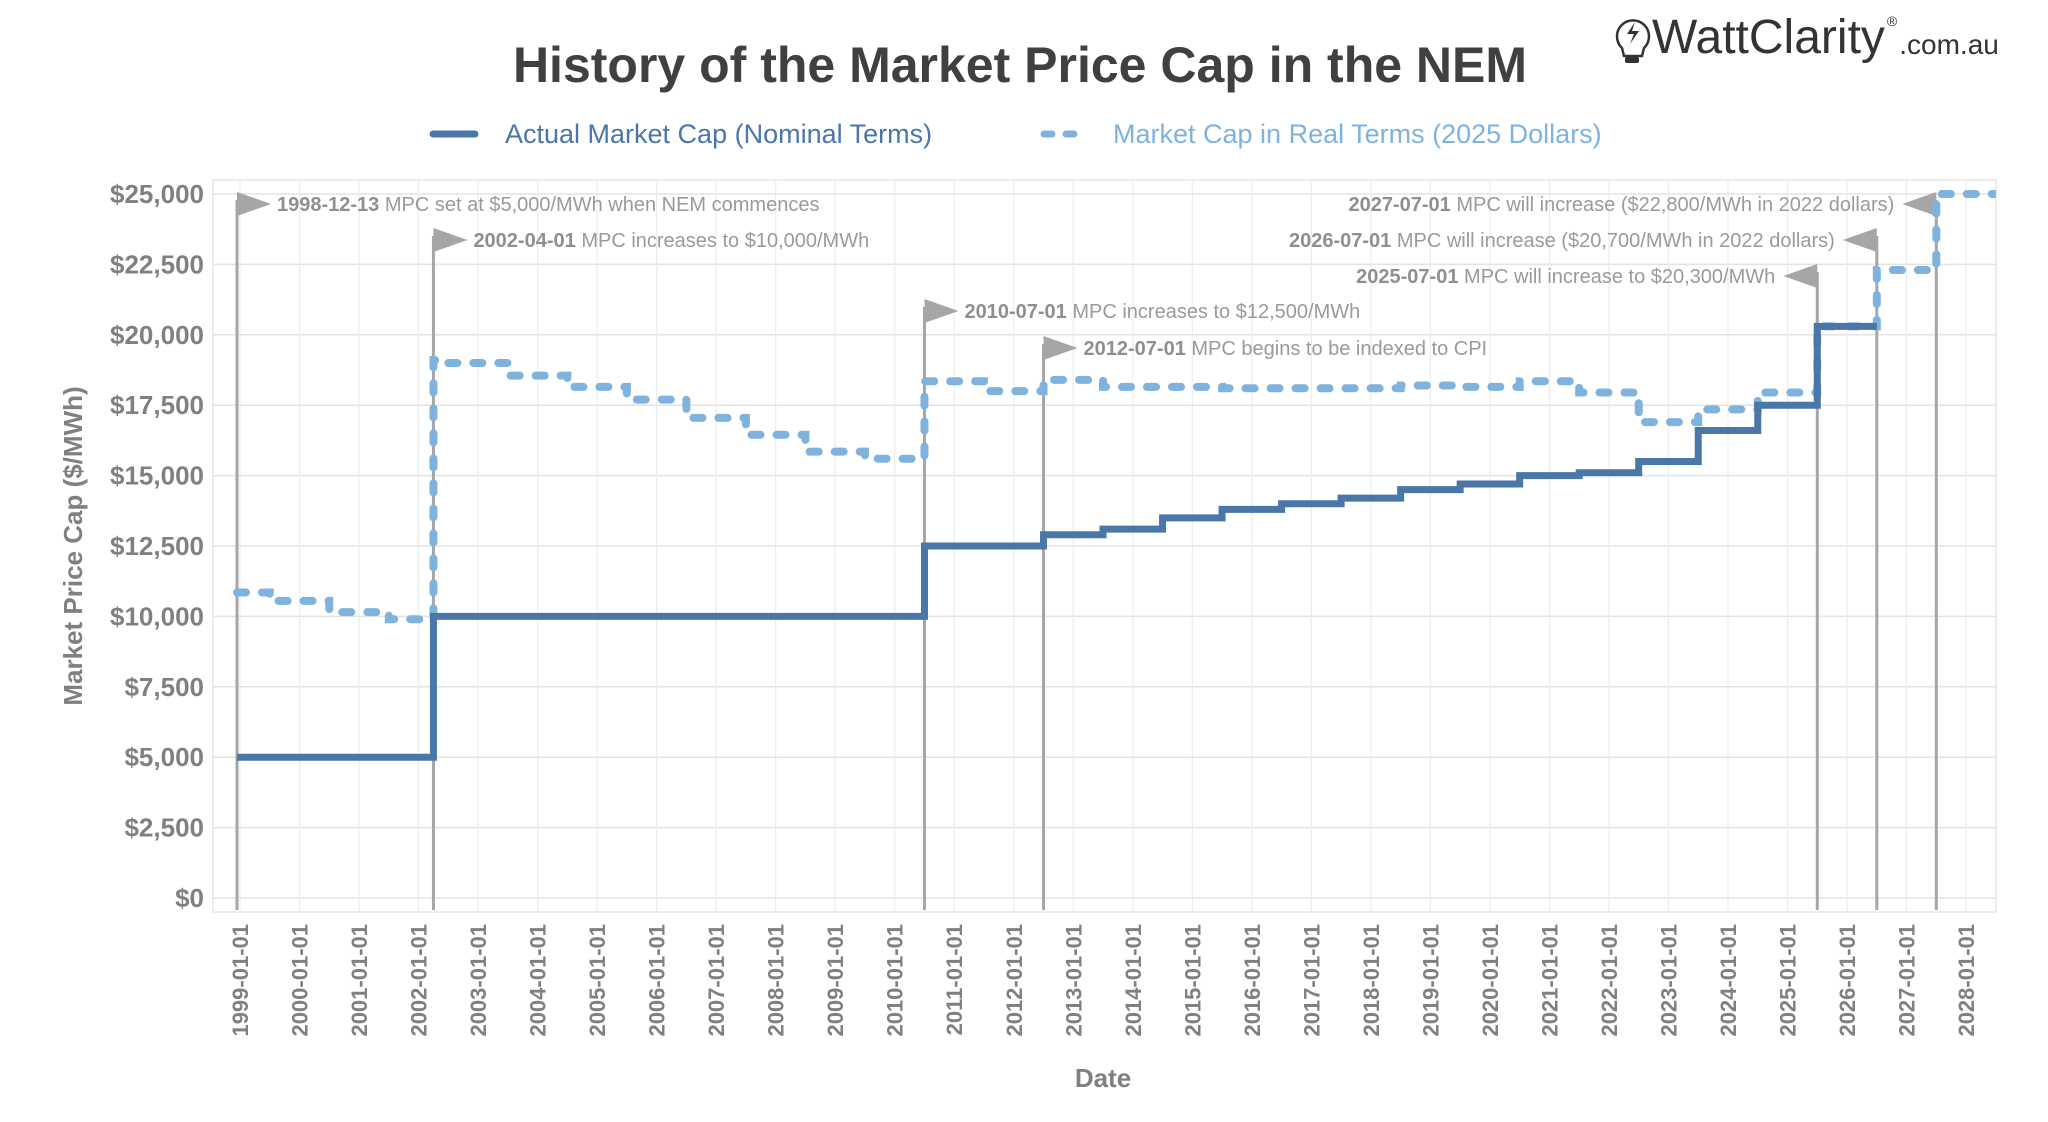 The height and width of the screenshot is (1122, 2048). What do you see at coordinates (157, 476) in the screenshot?
I see `y-tick-label: $15,000` at bounding box center [157, 476].